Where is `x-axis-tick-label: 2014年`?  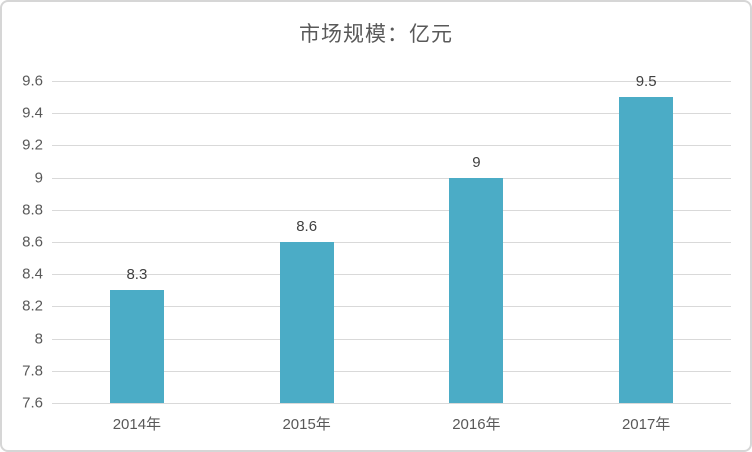
x-axis-tick-label: 2014年 is located at coordinates (137, 424).